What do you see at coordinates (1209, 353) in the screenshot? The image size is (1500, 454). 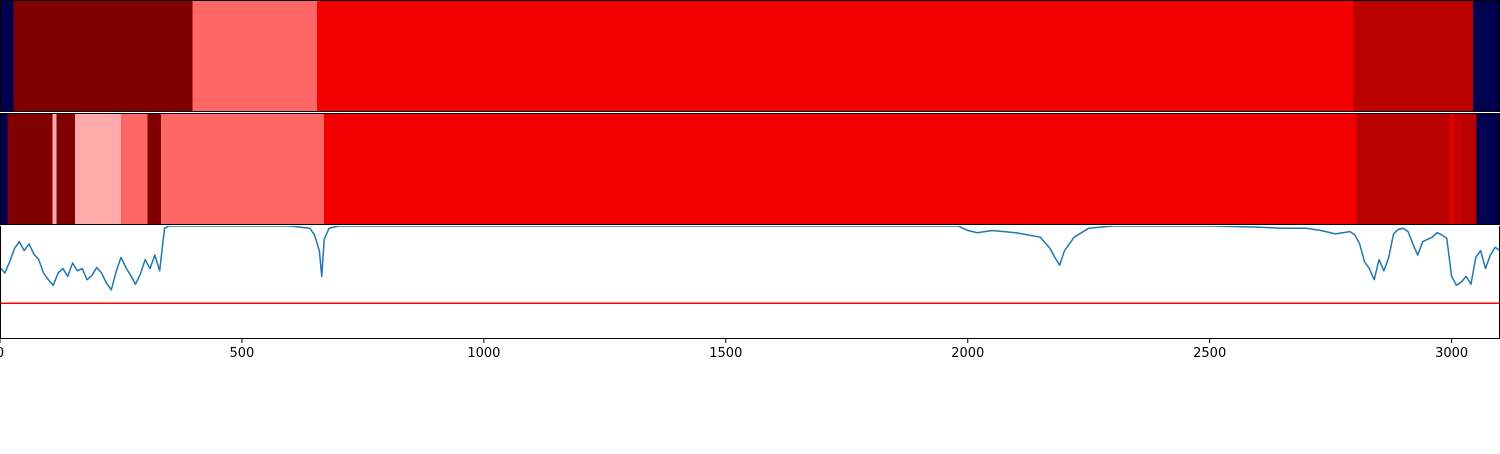 I see `x-tick-label-2500: 2500` at bounding box center [1209, 353].